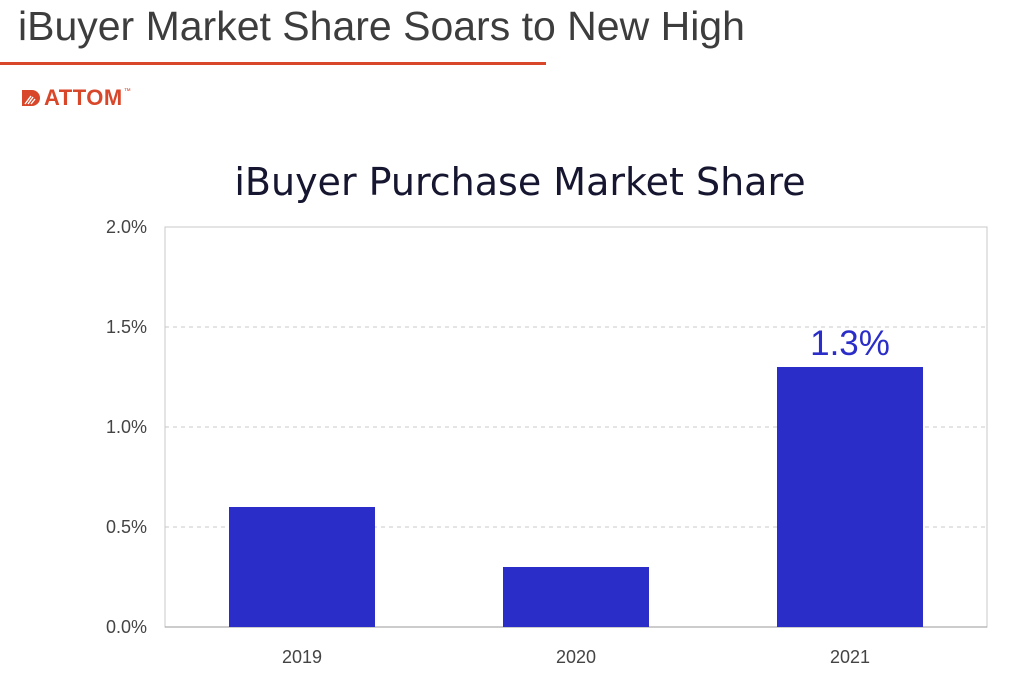 The width and height of the screenshot is (1020, 675). Describe the element at coordinates (273, 63) in the screenshot. I see `title-underline` at that location.